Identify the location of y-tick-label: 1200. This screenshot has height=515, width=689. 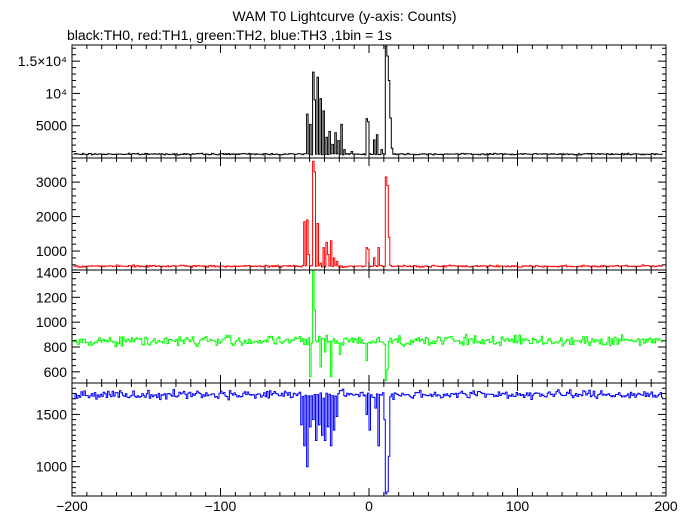
(51, 297).